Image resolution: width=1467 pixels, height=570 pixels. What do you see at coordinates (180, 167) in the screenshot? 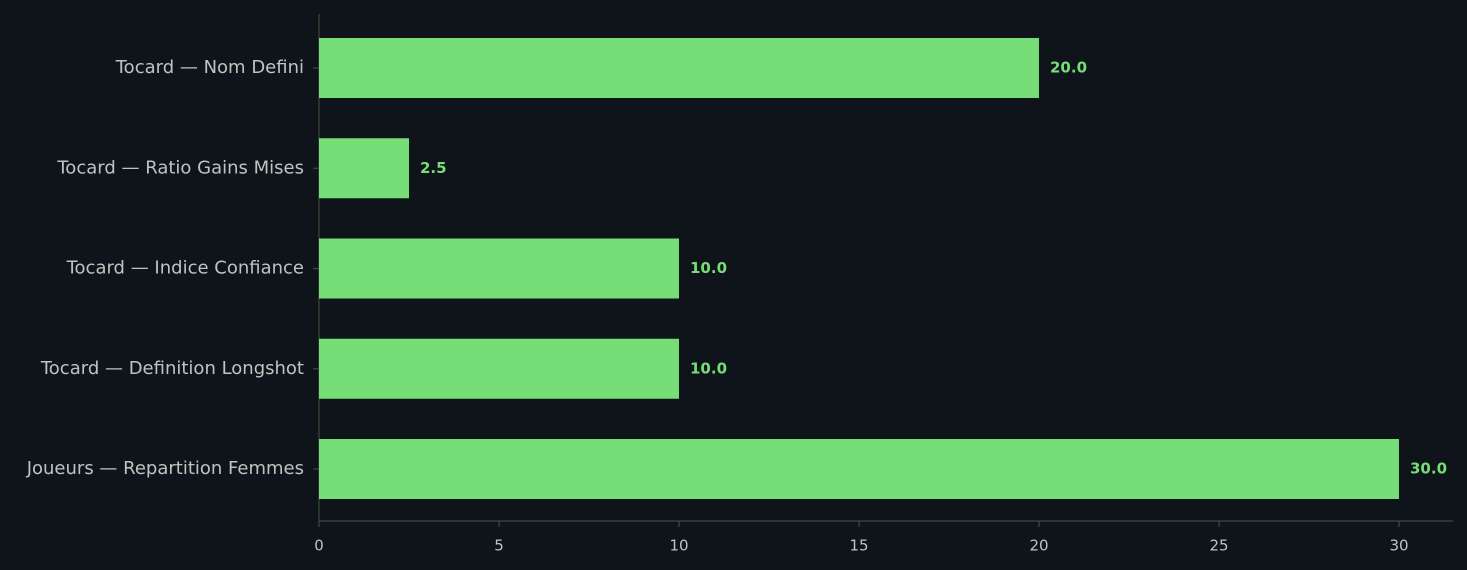
I see `y-tick-label: Tocard — Ratio Gains Mises` at bounding box center [180, 167].